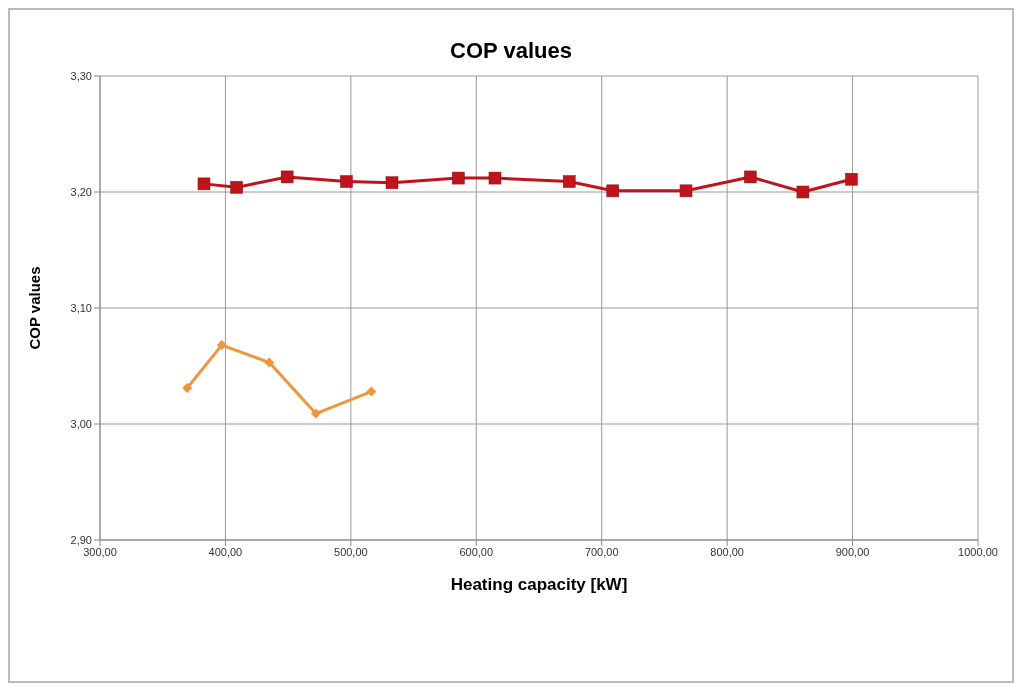 The image size is (1022, 691). I want to click on y-axis-title: COP values, so click(35, 308).